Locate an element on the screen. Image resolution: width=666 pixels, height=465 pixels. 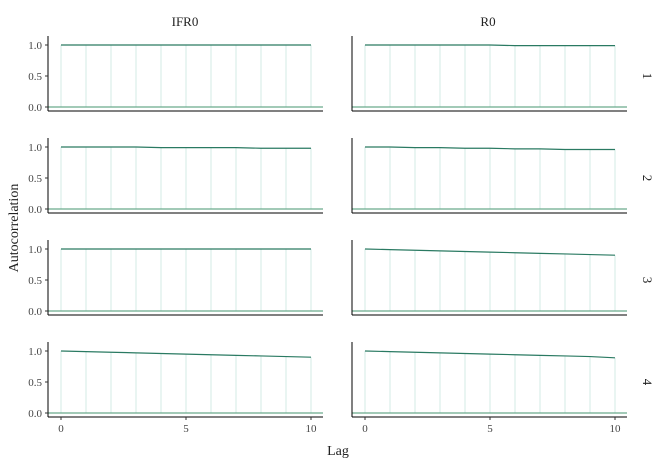
col-label-r0: R0 is located at coordinates (487, 21).